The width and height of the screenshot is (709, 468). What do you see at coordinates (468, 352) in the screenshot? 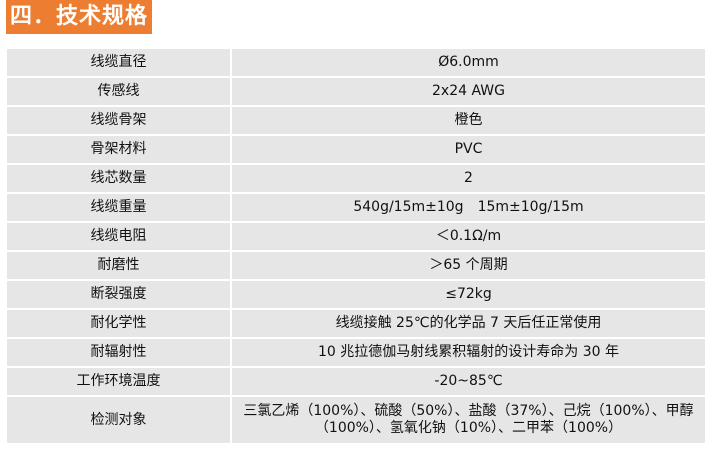
I see `spec-value: 10 兆拉德伽马射线累积辐射的设计寿命为 30 年` at bounding box center [468, 352].